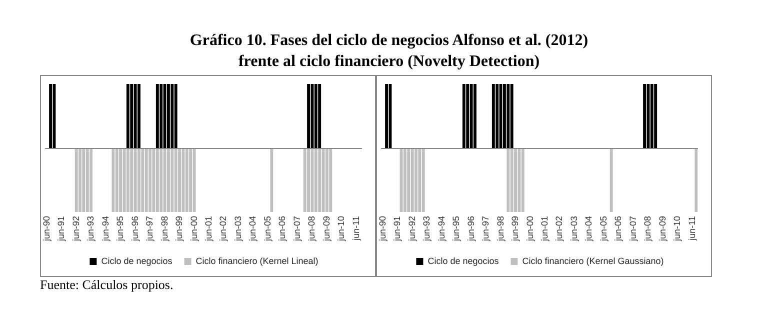 This screenshot has height=310, width=778. Describe the element at coordinates (257, 261) in the screenshot. I see `legend-label: Ciclo financiero (Kernel Lineal)` at that location.